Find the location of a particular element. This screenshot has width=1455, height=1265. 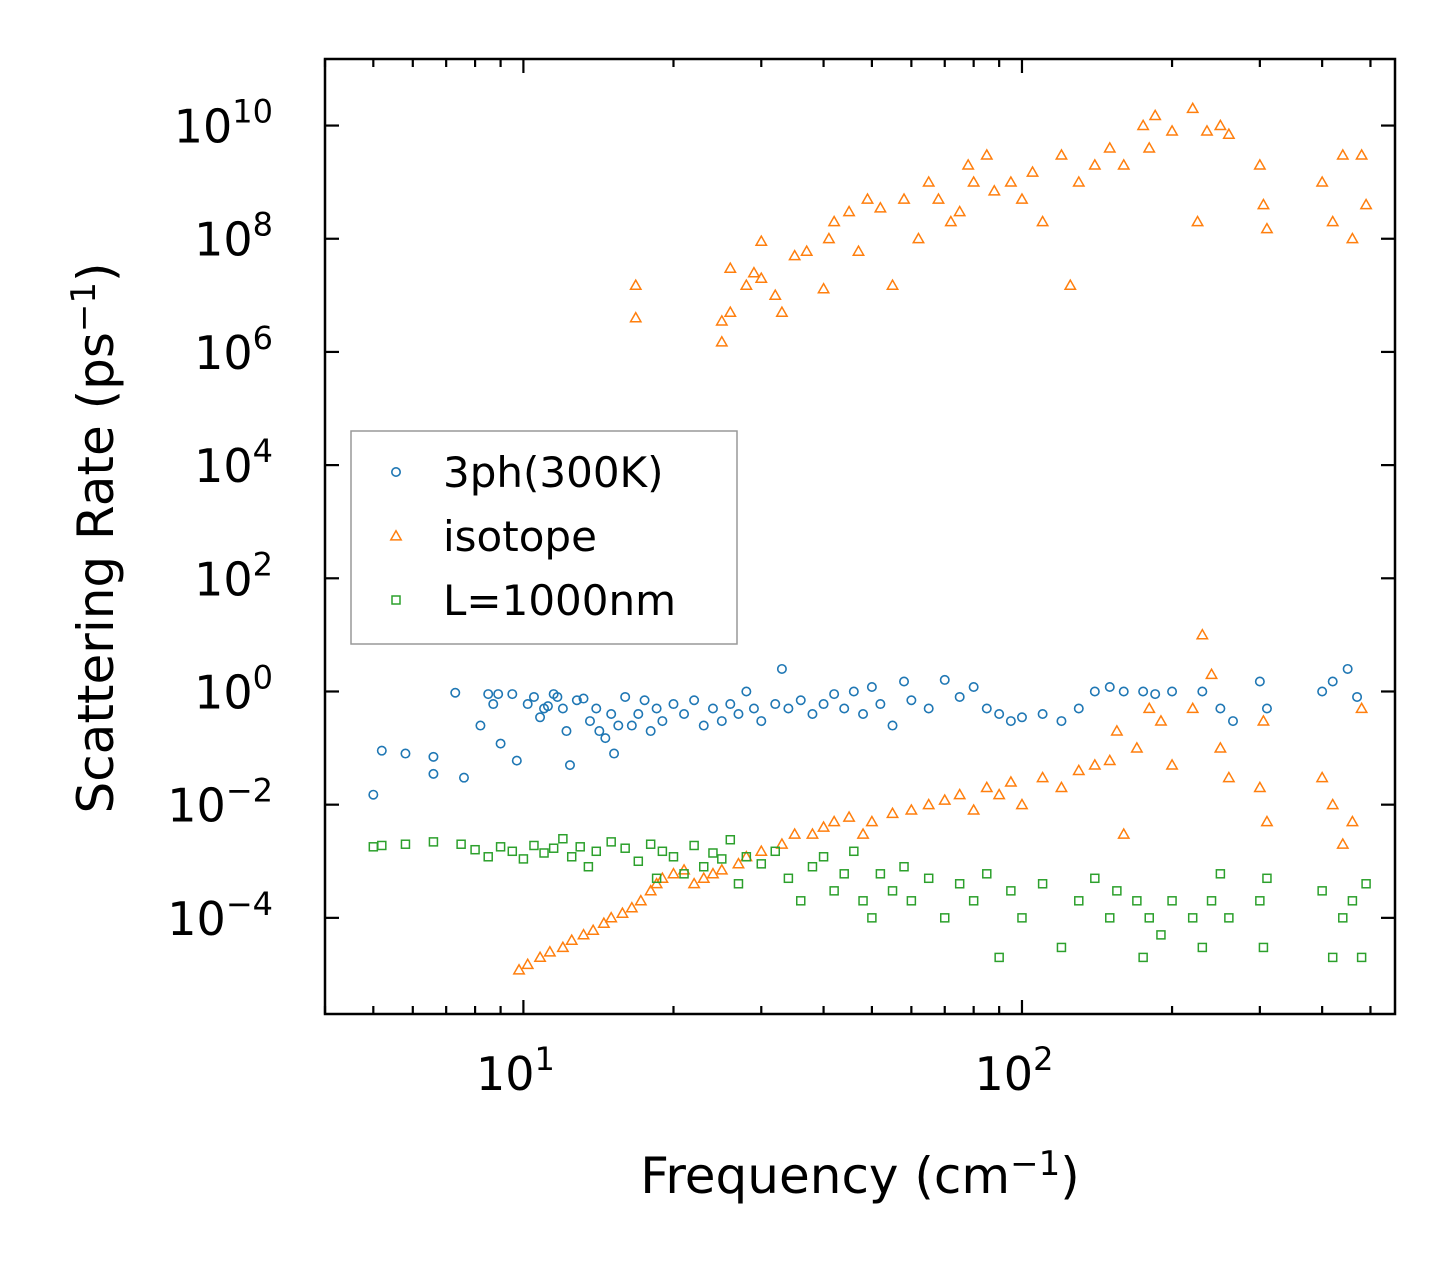

y-tick-label: 10⁻² is located at coordinates (220, 802).